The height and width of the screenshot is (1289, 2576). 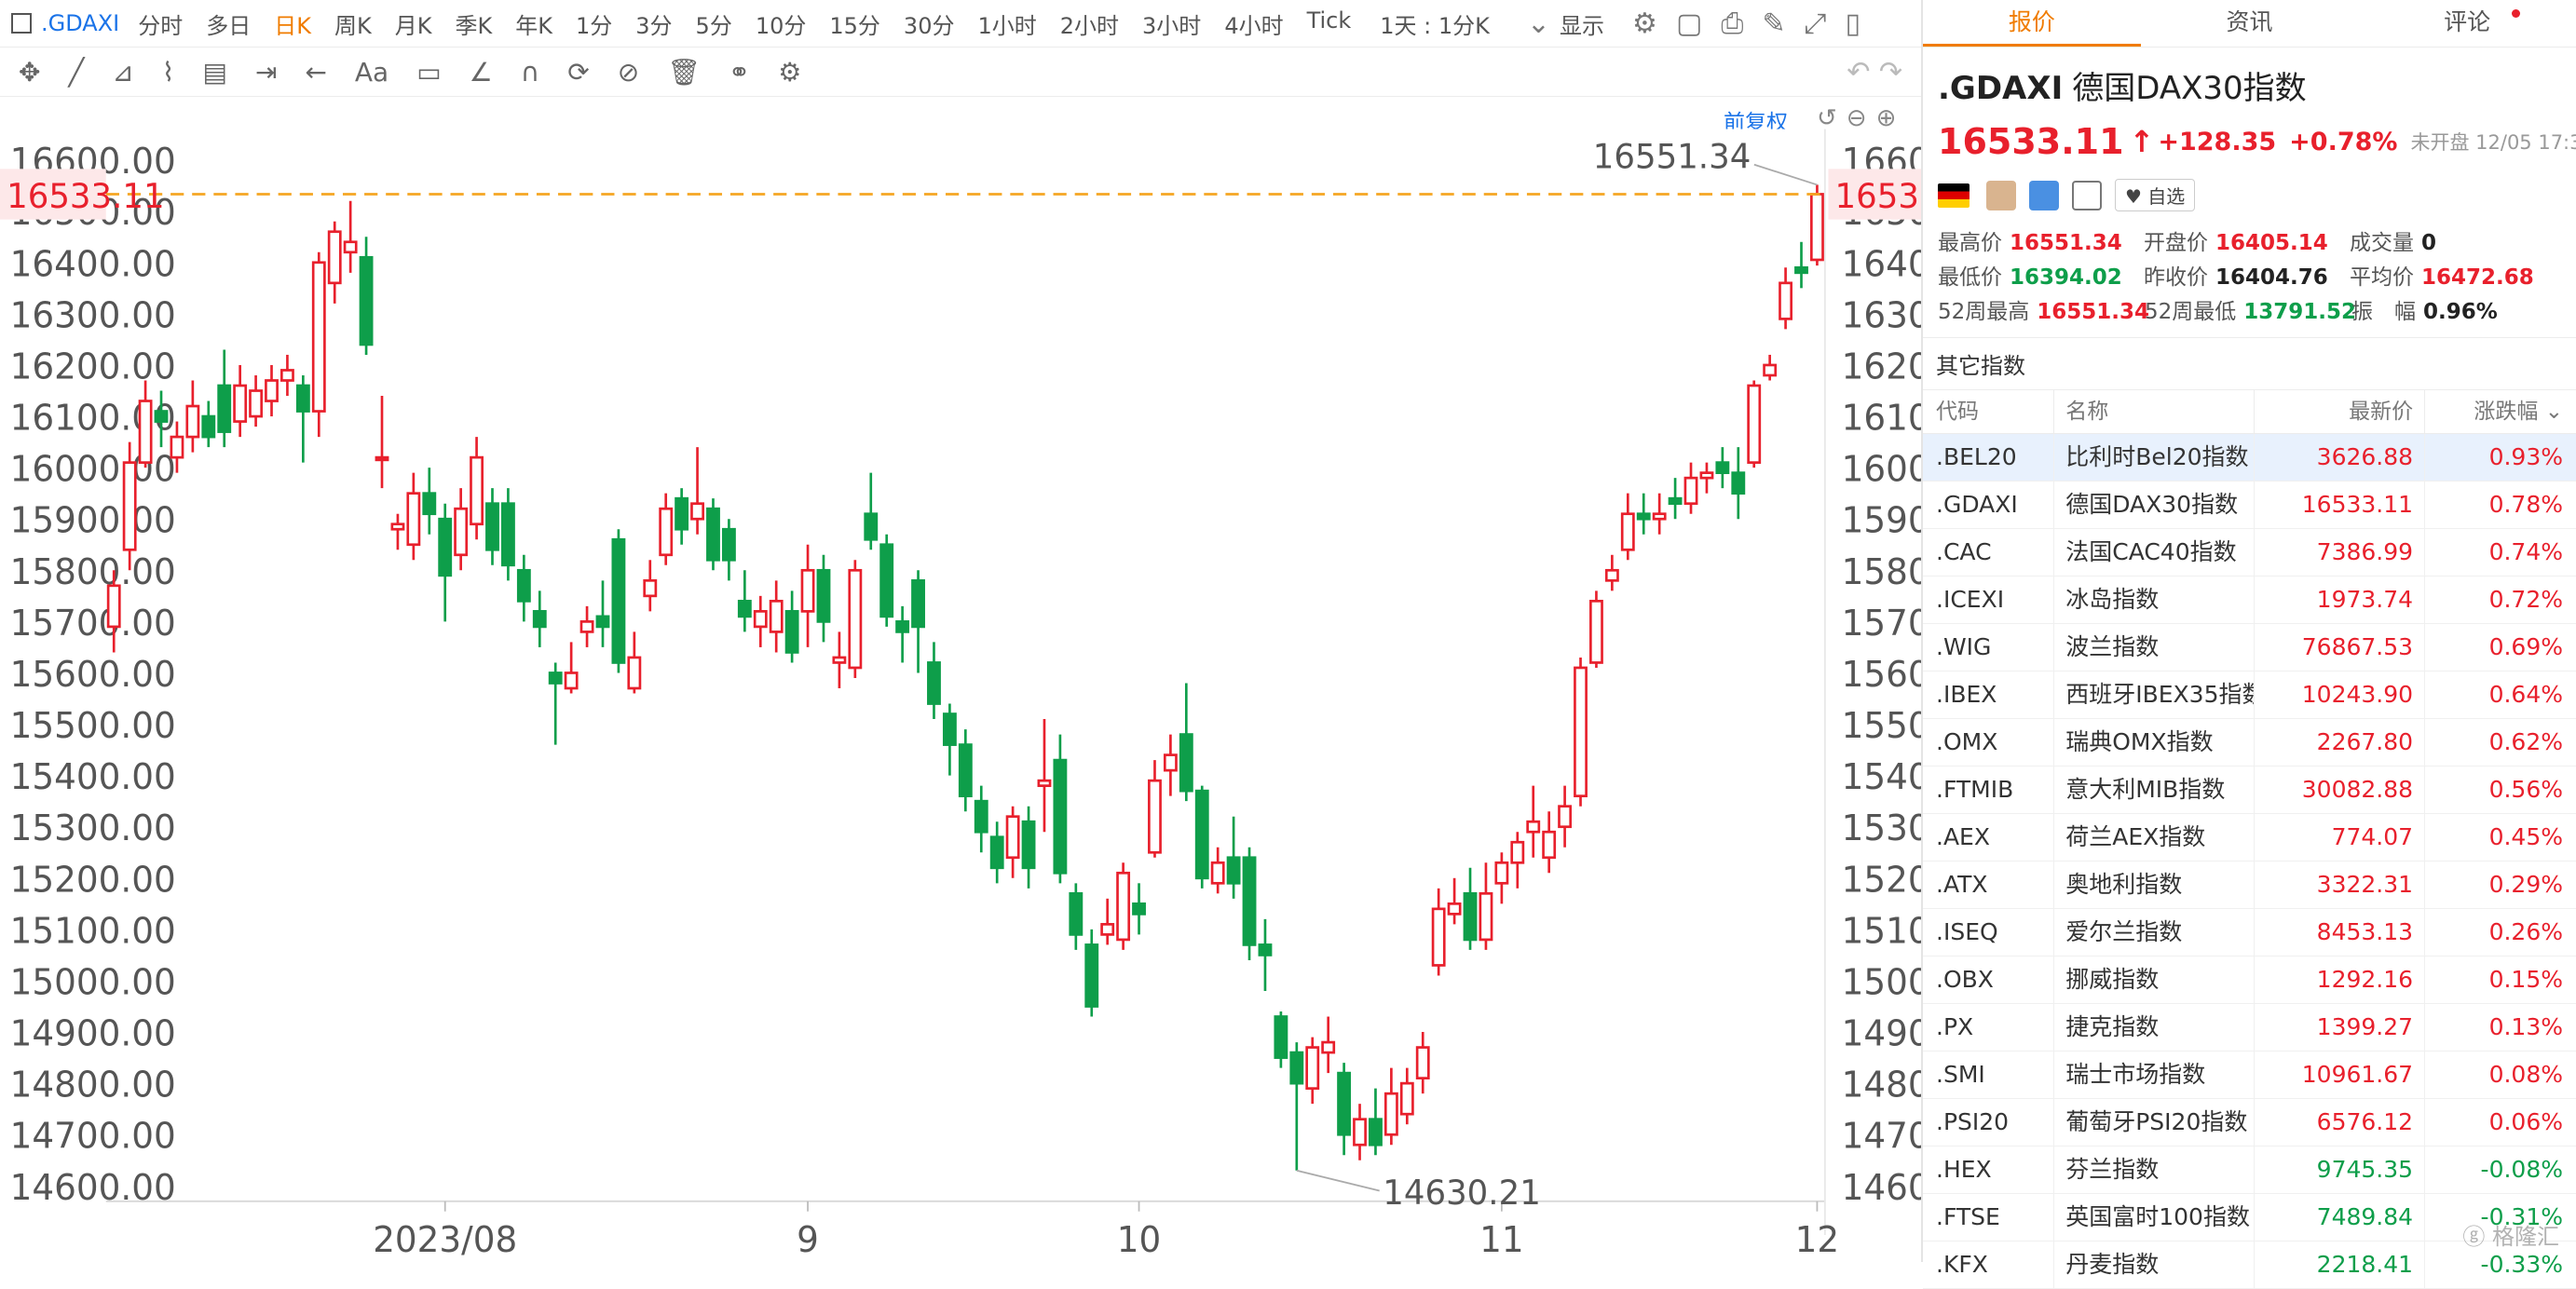 I want to click on period-tab: 年K, so click(x=533, y=26).